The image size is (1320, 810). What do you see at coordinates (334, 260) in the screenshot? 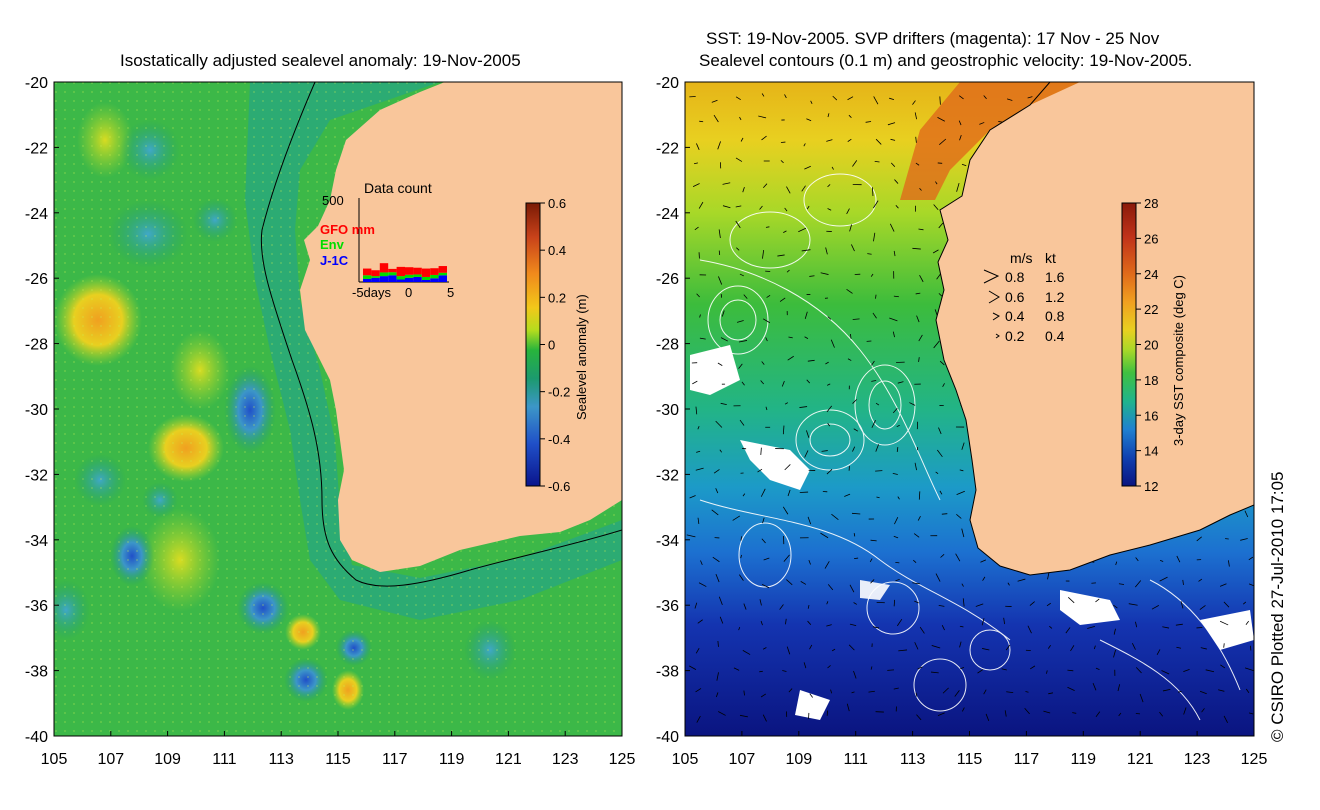
I see `inset-legend-j1c: J-1C` at bounding box center [334, 260].